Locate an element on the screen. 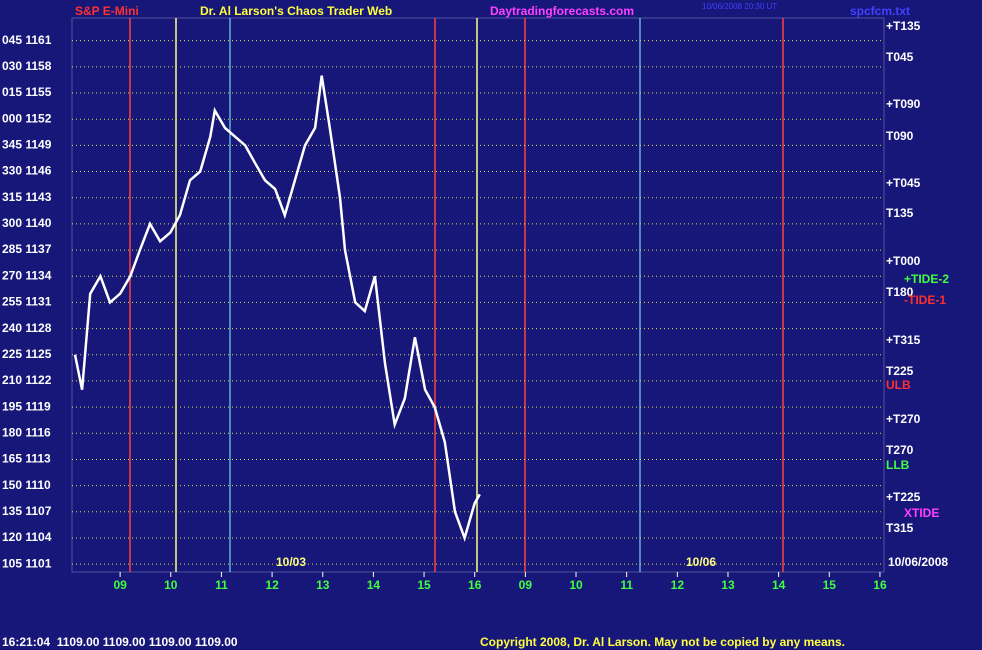 The image size is (982, 650). right-label: T090 is located at coordinates (900, 136).